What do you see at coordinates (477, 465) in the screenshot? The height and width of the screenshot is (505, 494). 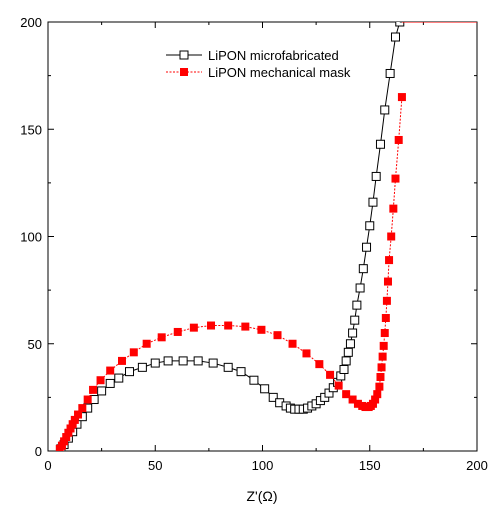 I see `x-tick-label: 200` at bounding box center [477, 465].